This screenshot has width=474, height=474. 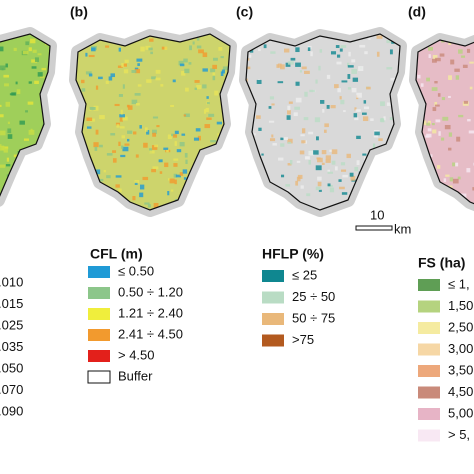 What do you see at coordinates (313, 317) in the screenshot?
I see `legend-label: 50 ÷ 75` at bounding box center [313, 317].